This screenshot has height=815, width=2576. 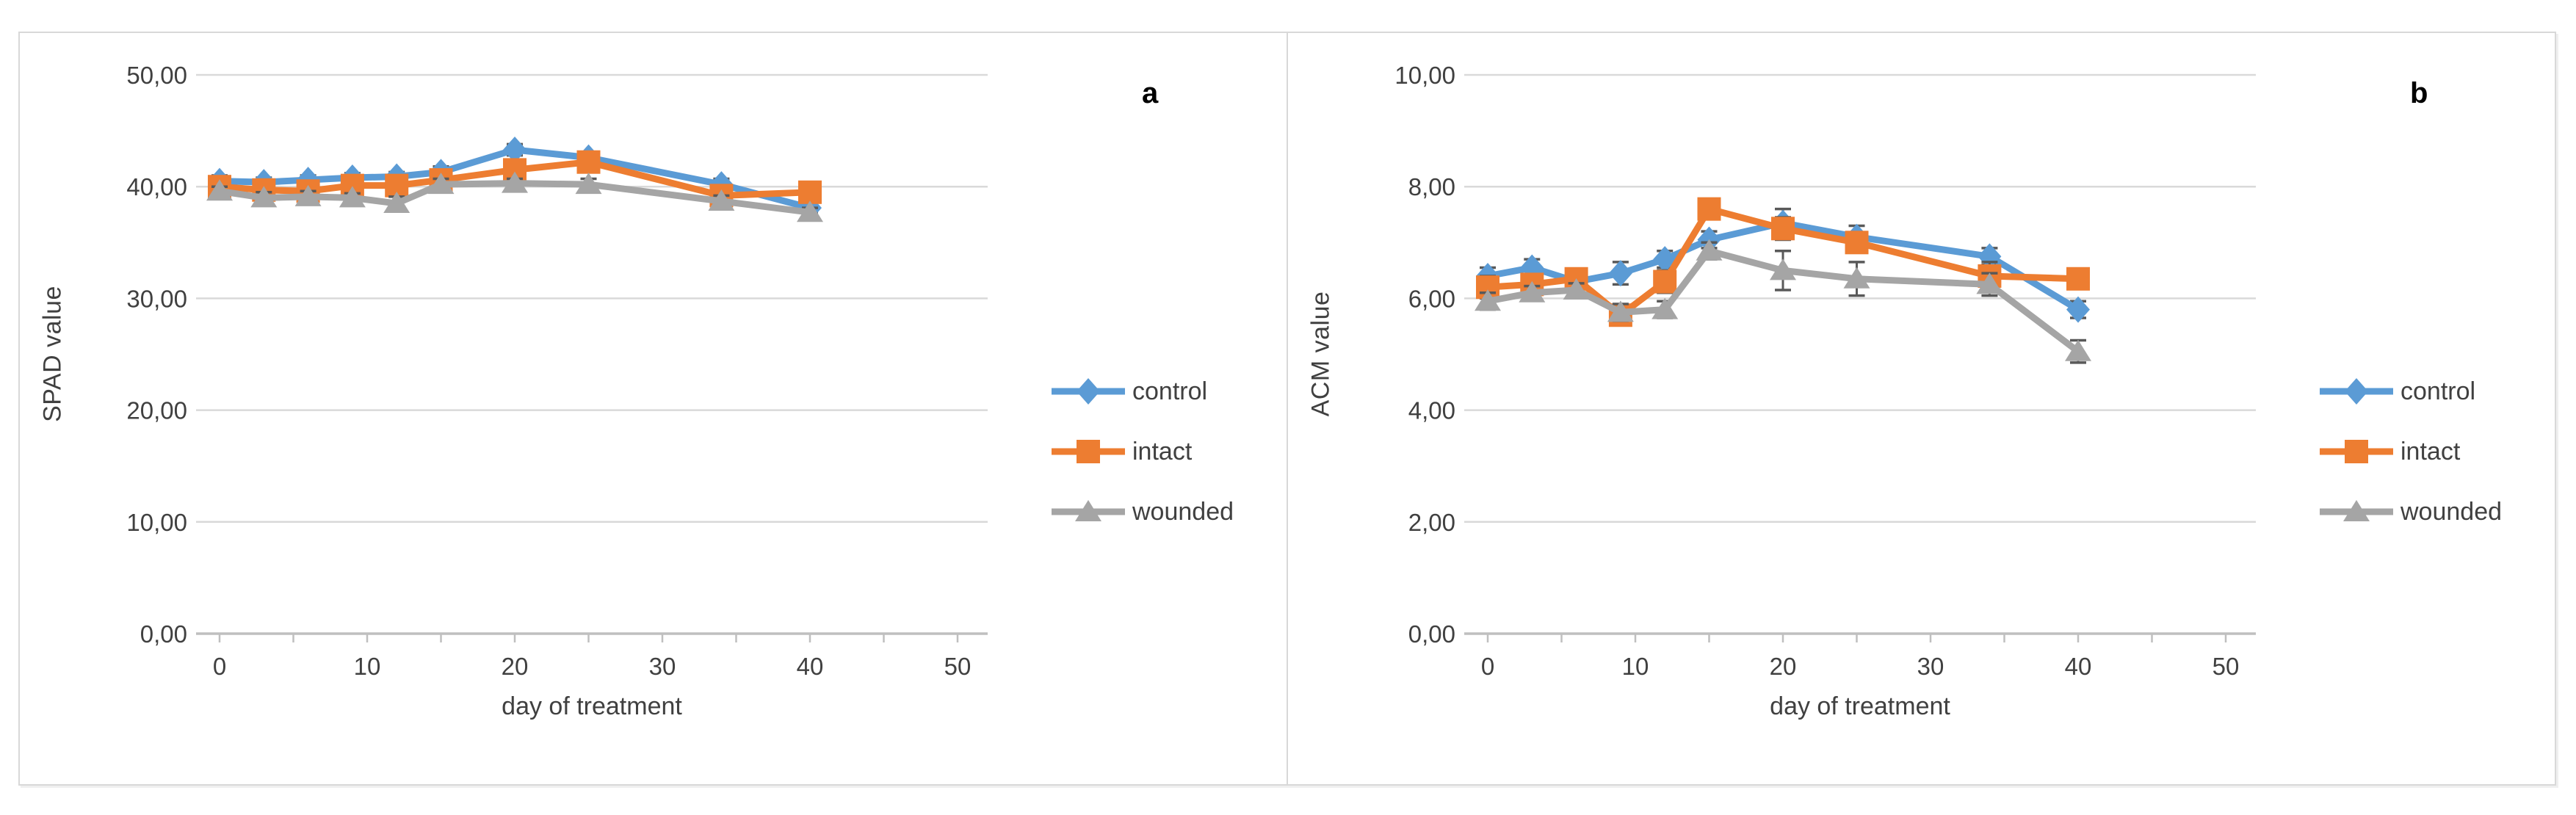 What do you see at coordinates (156, 355) in the screenshot?
I see `y-tick-labels: 0,00 10,00 20,00 30,00 40,00 50,00` at bounding box center [156, 355].